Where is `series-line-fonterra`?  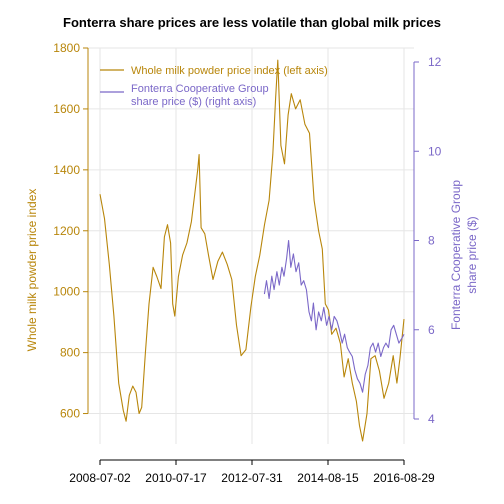 series-line-fonterra is located at coordinates (334, 316).